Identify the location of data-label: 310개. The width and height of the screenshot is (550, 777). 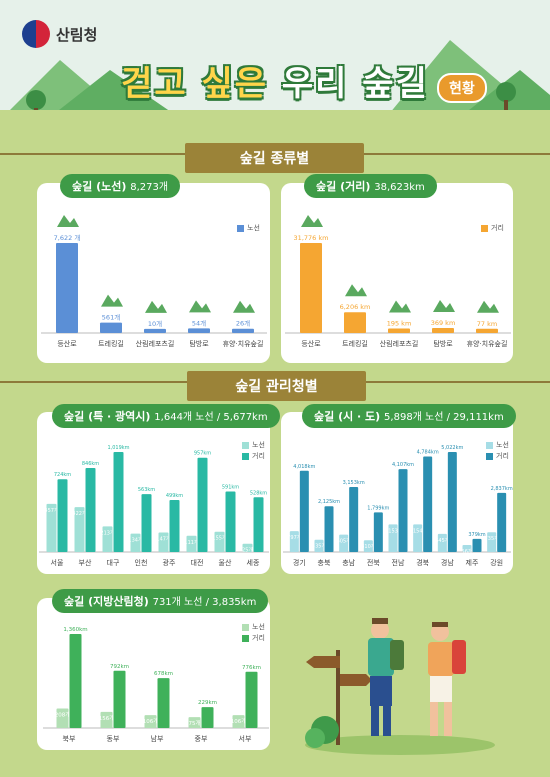
(368, 546).